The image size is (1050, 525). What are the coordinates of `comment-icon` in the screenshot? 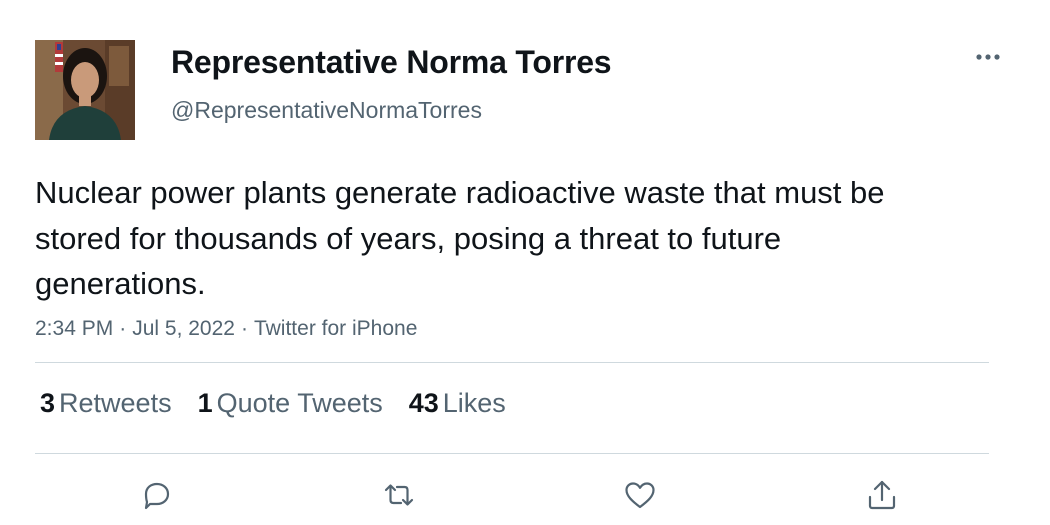 It's located at (157, 496).